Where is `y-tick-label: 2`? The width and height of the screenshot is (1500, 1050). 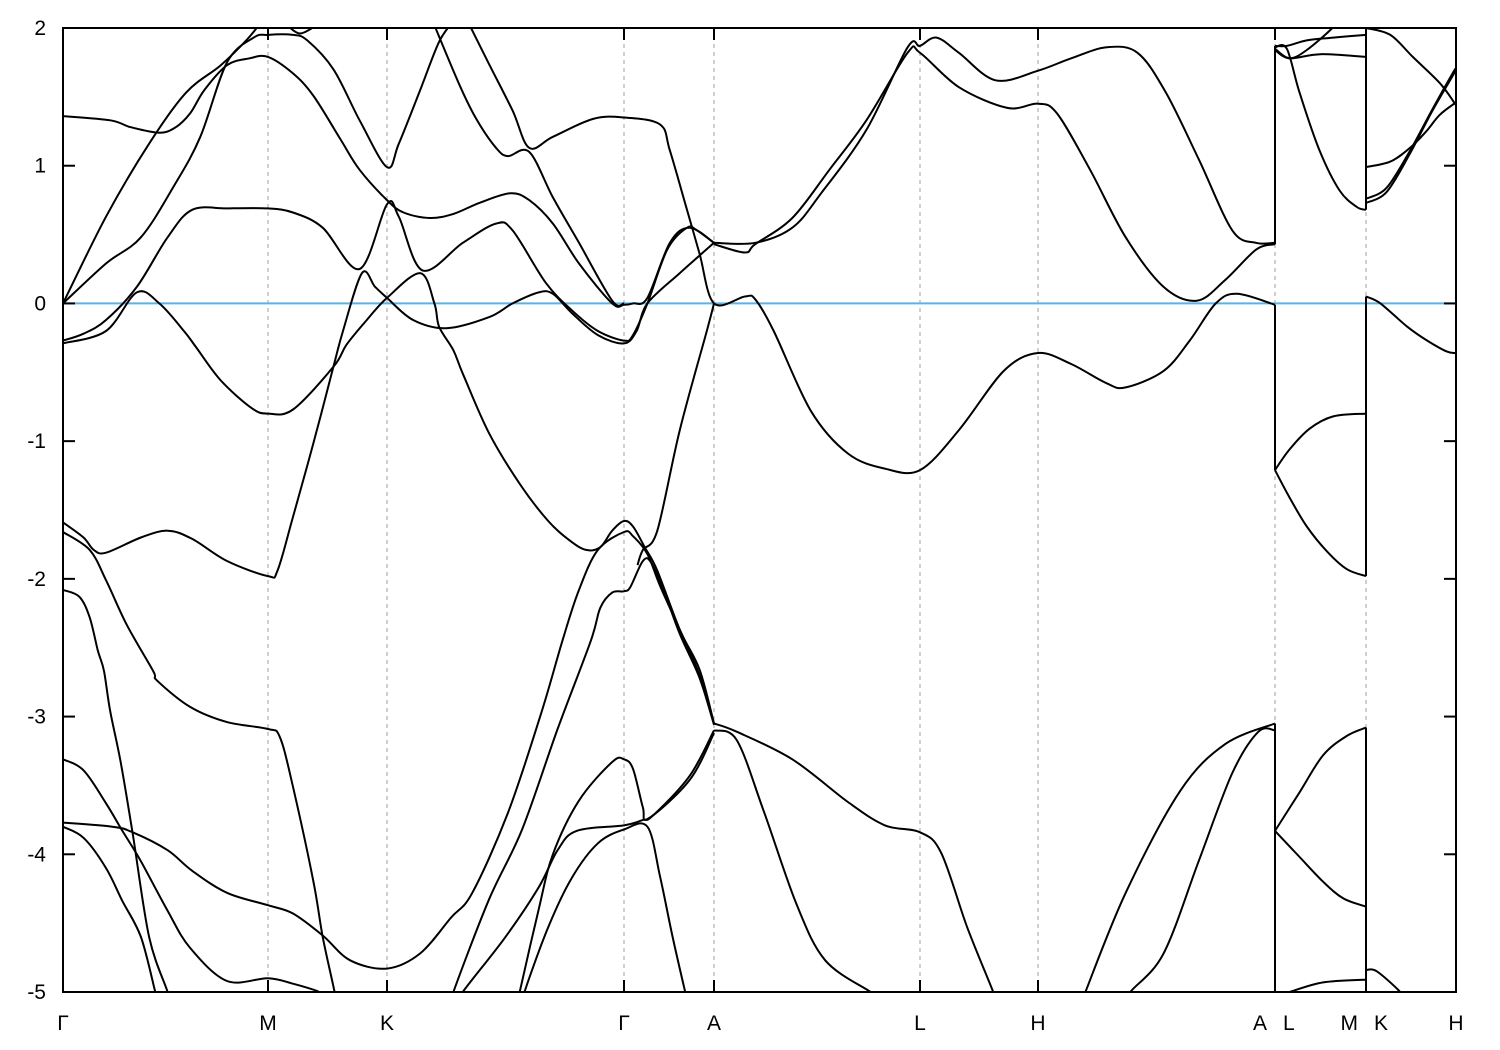
y-tick-label: 2 is located at coordinates (40, 28).